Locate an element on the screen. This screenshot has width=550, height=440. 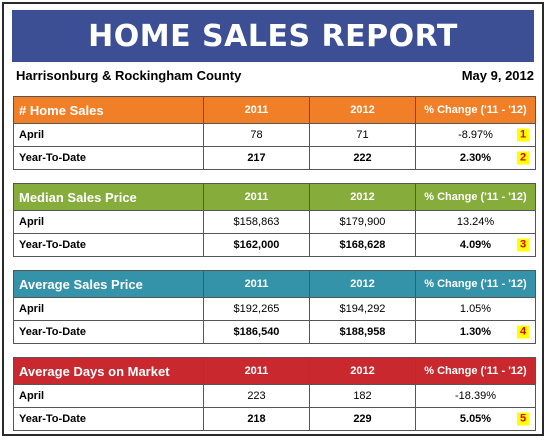
report-title: HOME SALES REPORT is located at coordinates (273, 36).